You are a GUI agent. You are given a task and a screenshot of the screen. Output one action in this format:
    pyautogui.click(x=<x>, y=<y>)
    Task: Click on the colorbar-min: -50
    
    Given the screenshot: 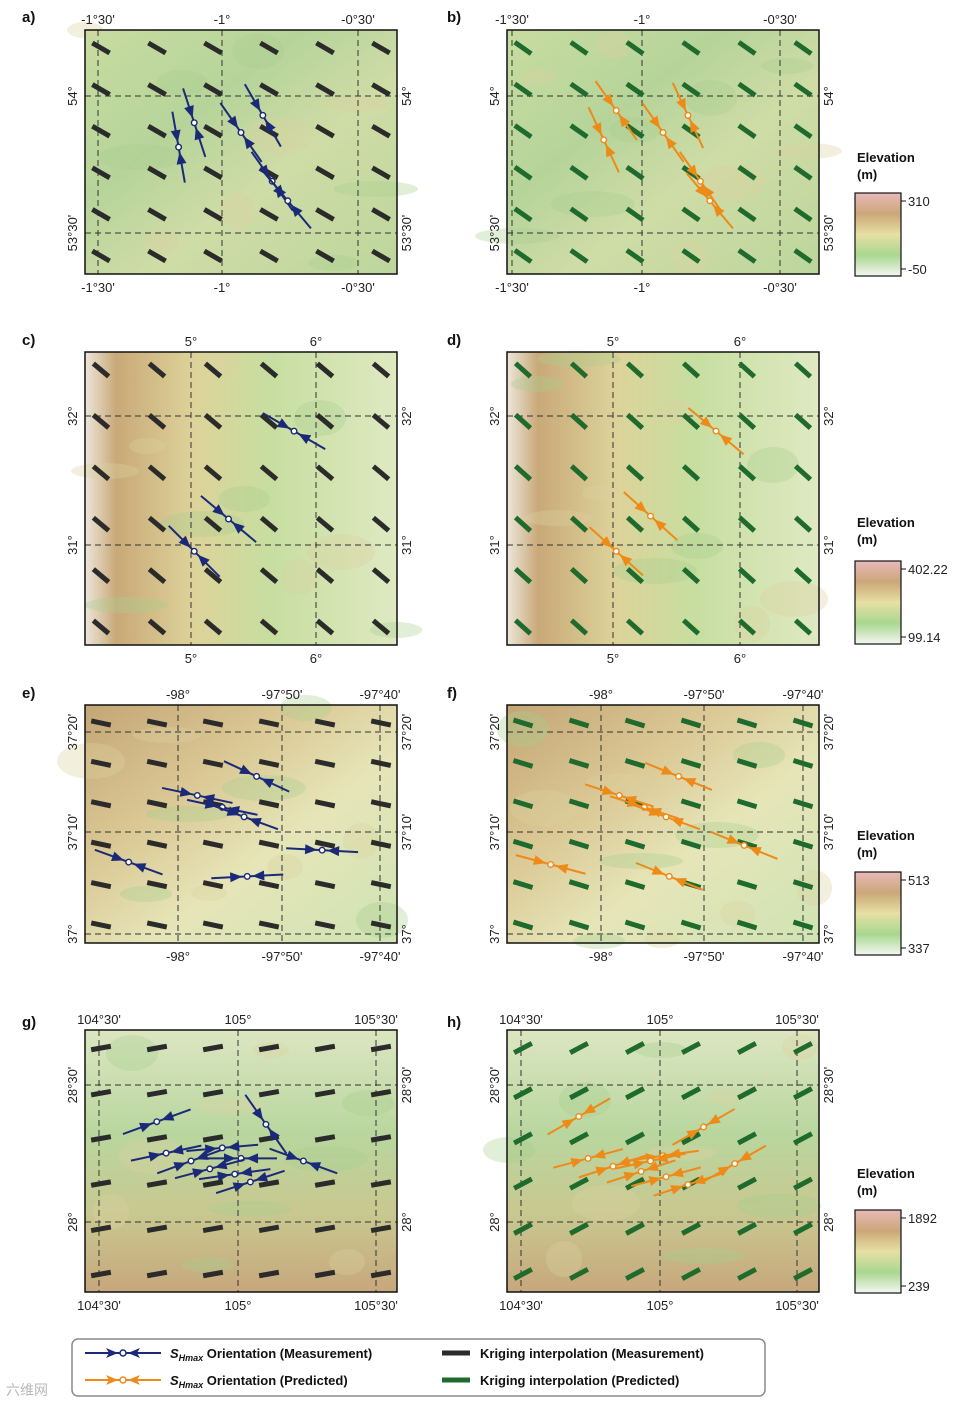 What is the action you would take?
    pyautogui.click(x=917, y=269)
    